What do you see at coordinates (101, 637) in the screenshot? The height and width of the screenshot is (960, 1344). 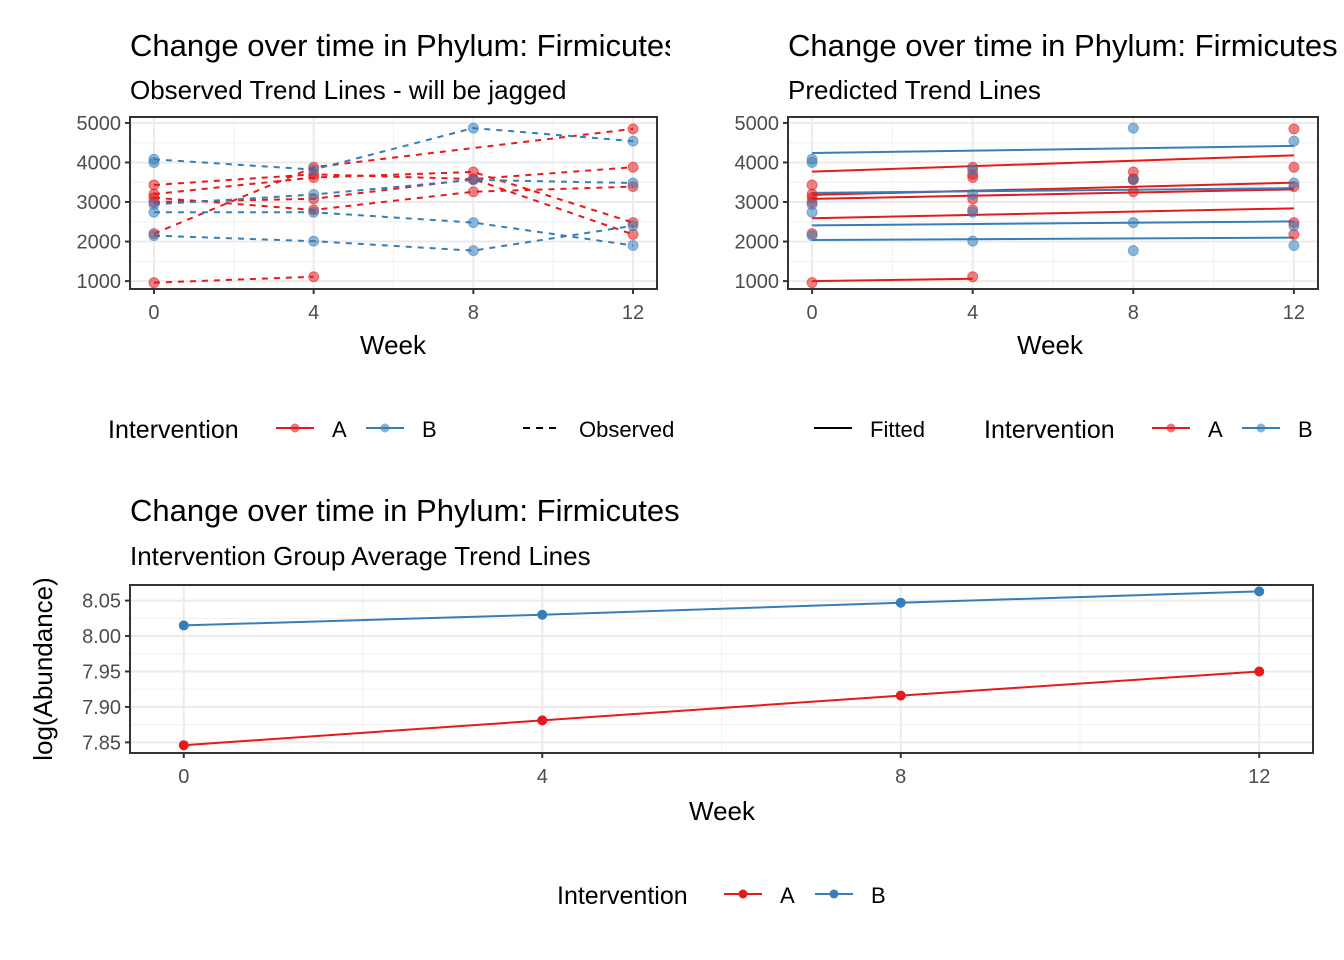 I see `panel3-y-tick-label: 8.00` at bounding box center [101, 637].